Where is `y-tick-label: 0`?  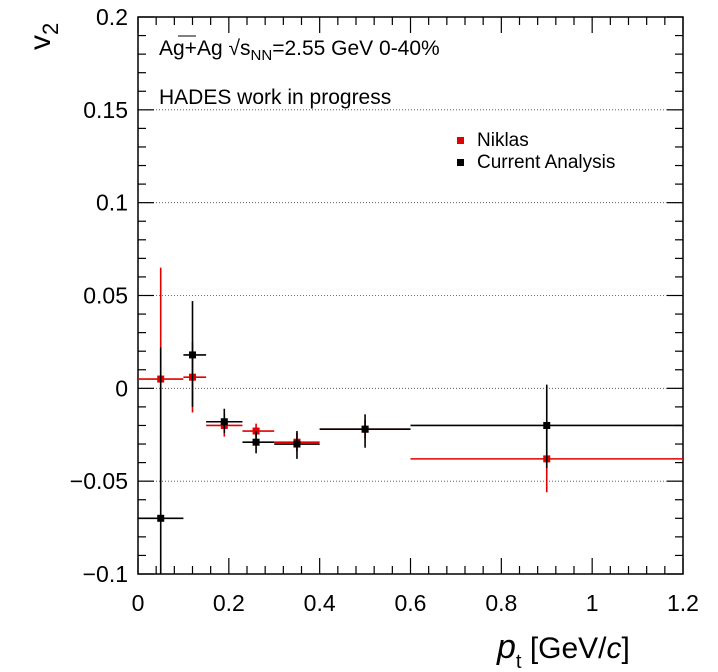
y-tick-label: 0 is located at coordinates (121, 388).